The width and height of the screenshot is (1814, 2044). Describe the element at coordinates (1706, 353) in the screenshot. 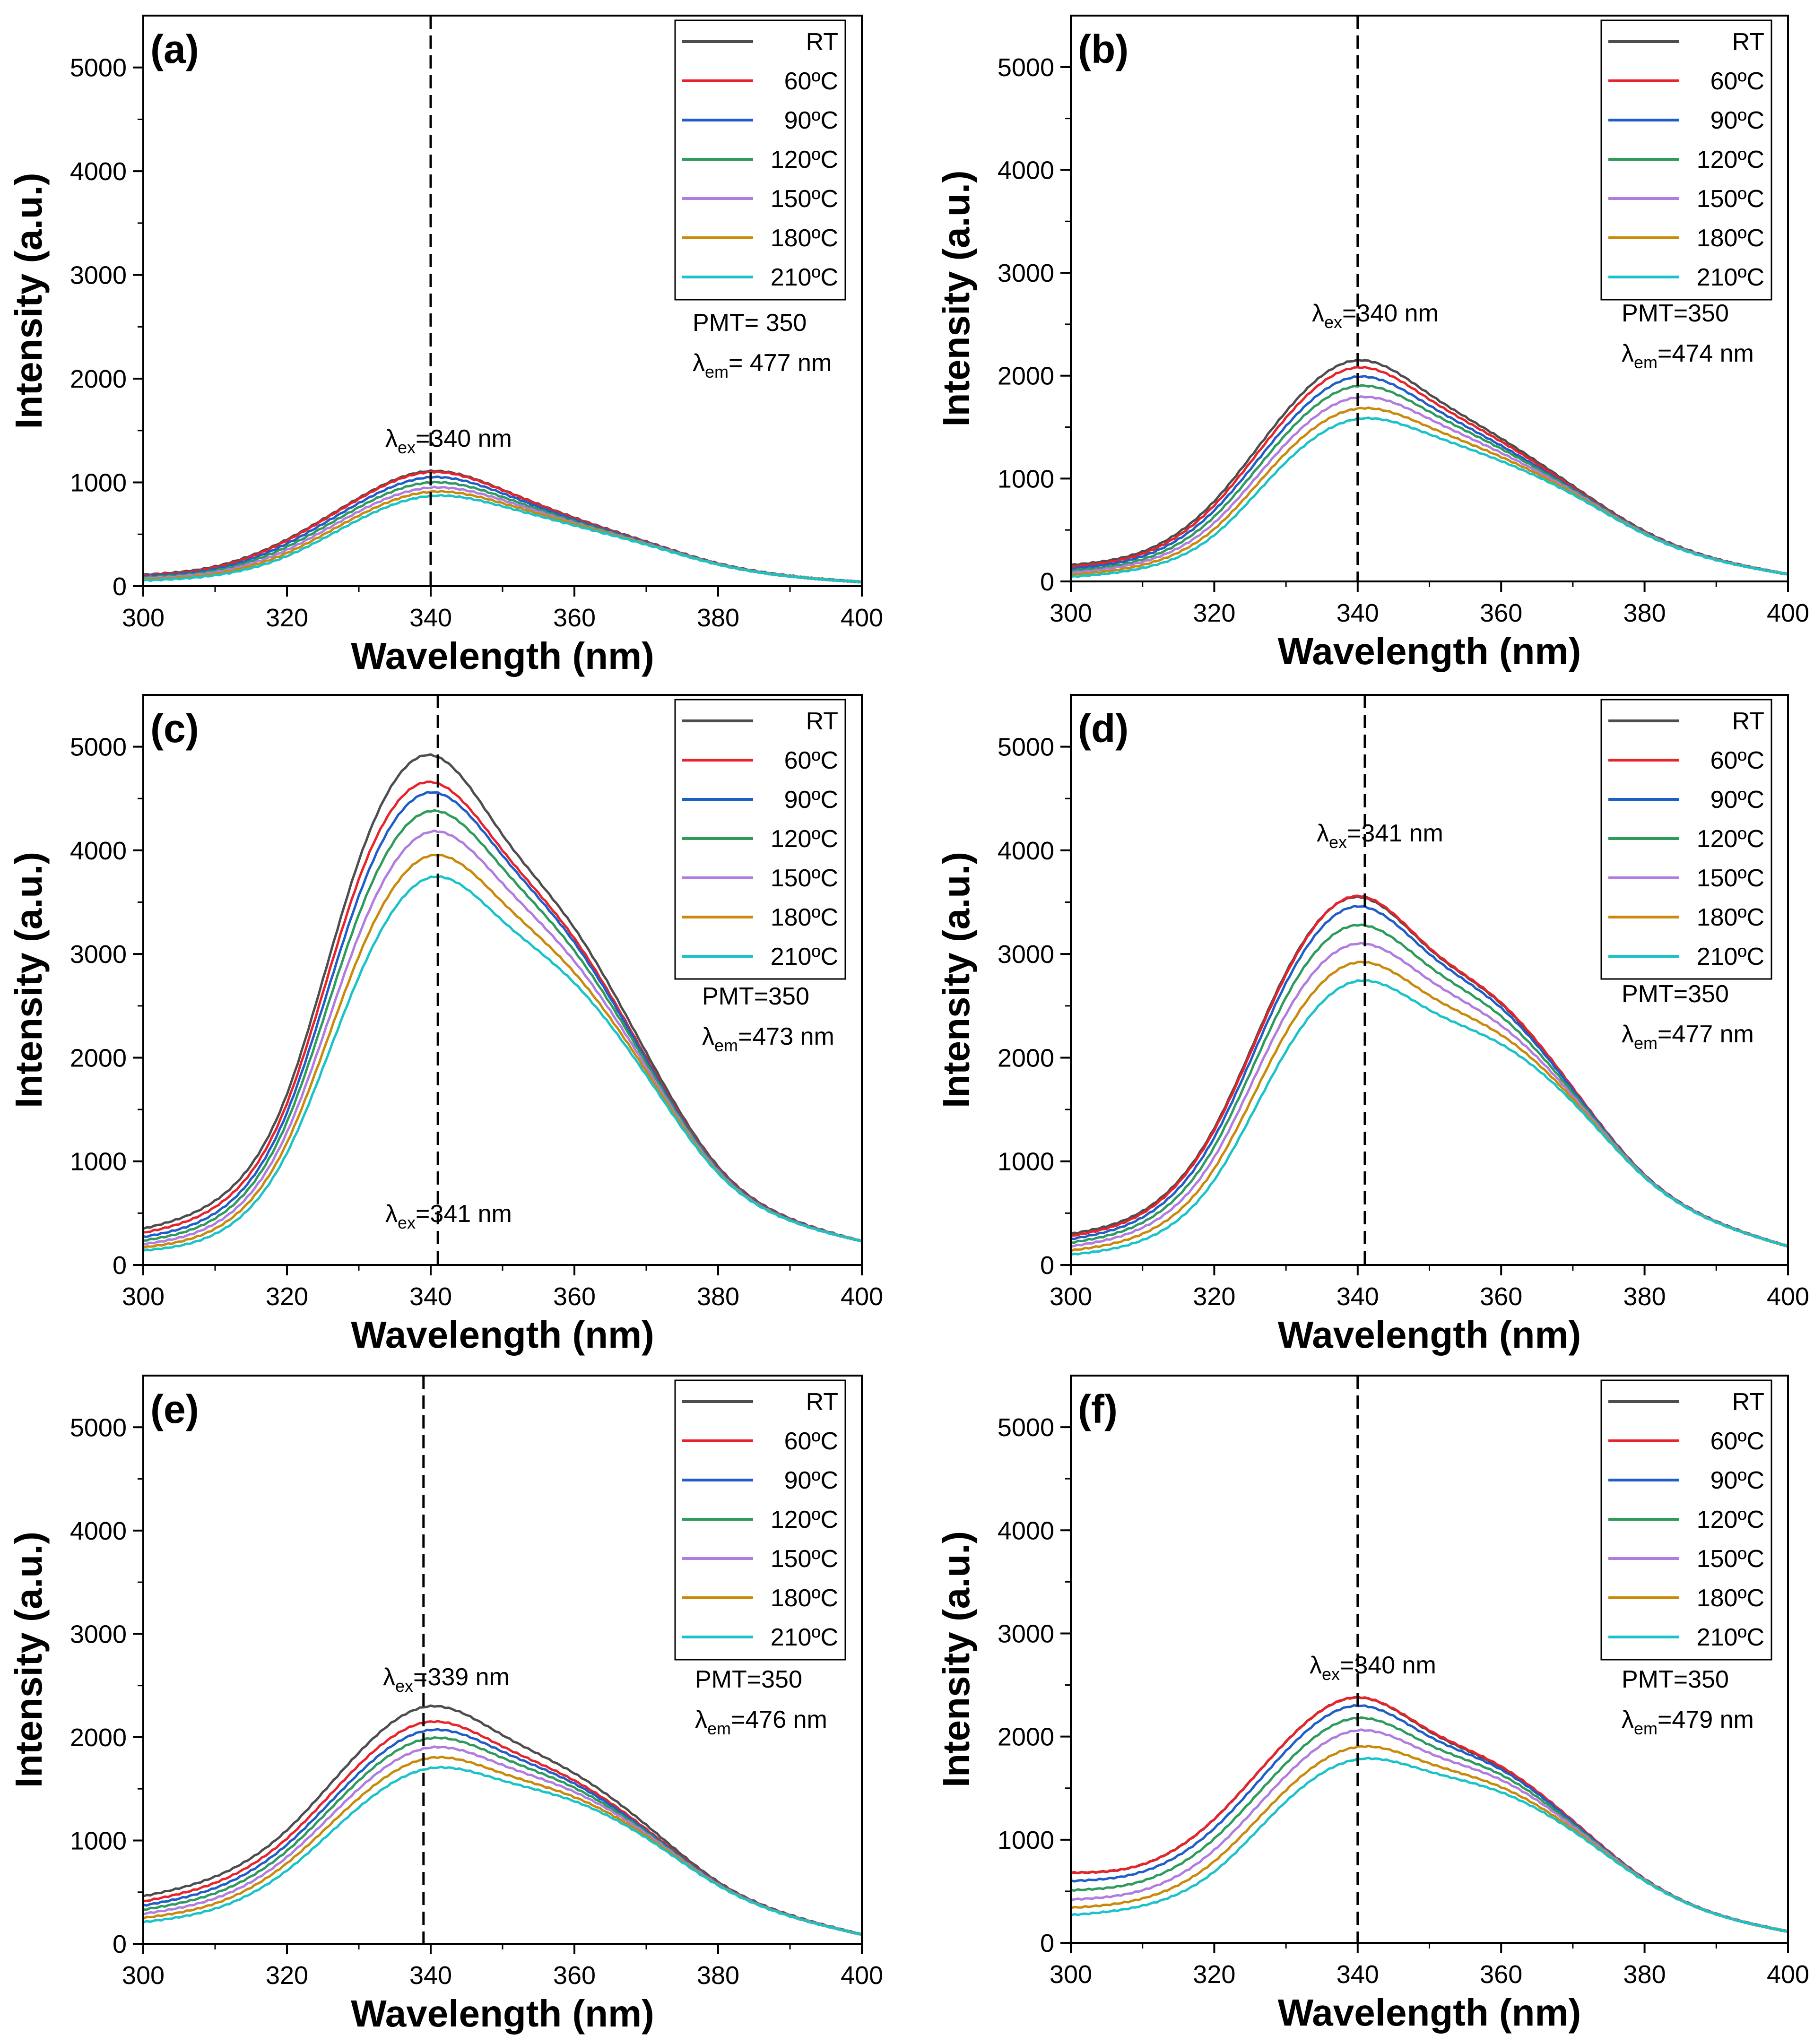

I see `lambda-value: =474 nm` at that location.